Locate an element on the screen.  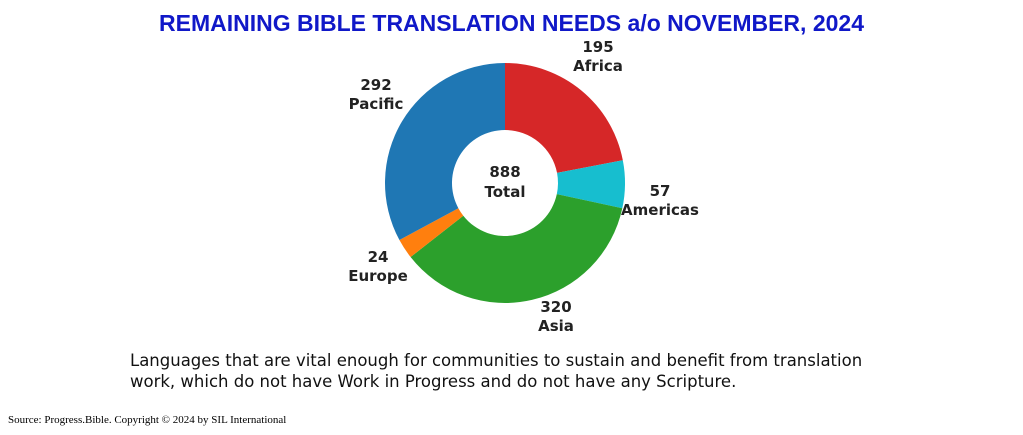
slice-name-americas: Americas is located at coordinates (660, 210).